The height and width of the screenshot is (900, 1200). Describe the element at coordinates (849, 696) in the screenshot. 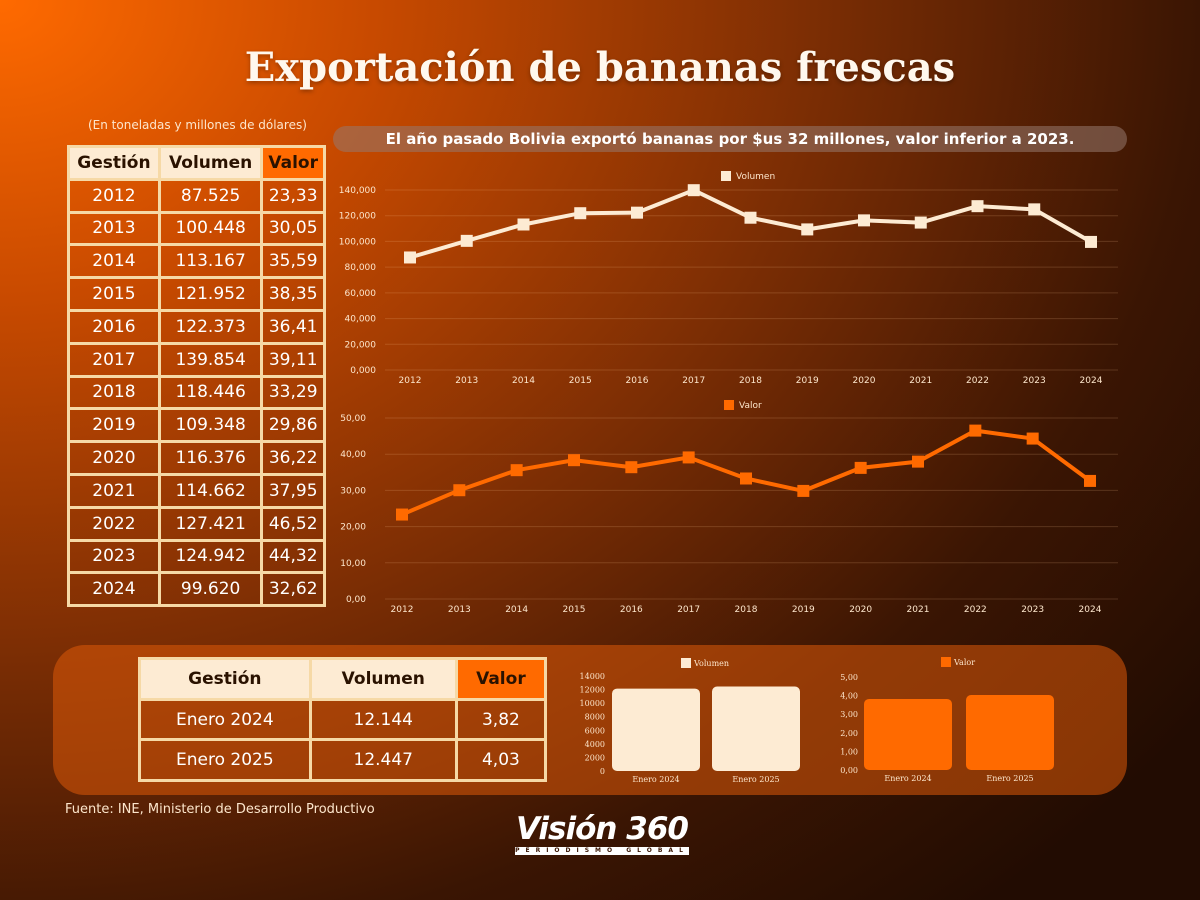

I see `y-tick-label: 4,00` at that location.